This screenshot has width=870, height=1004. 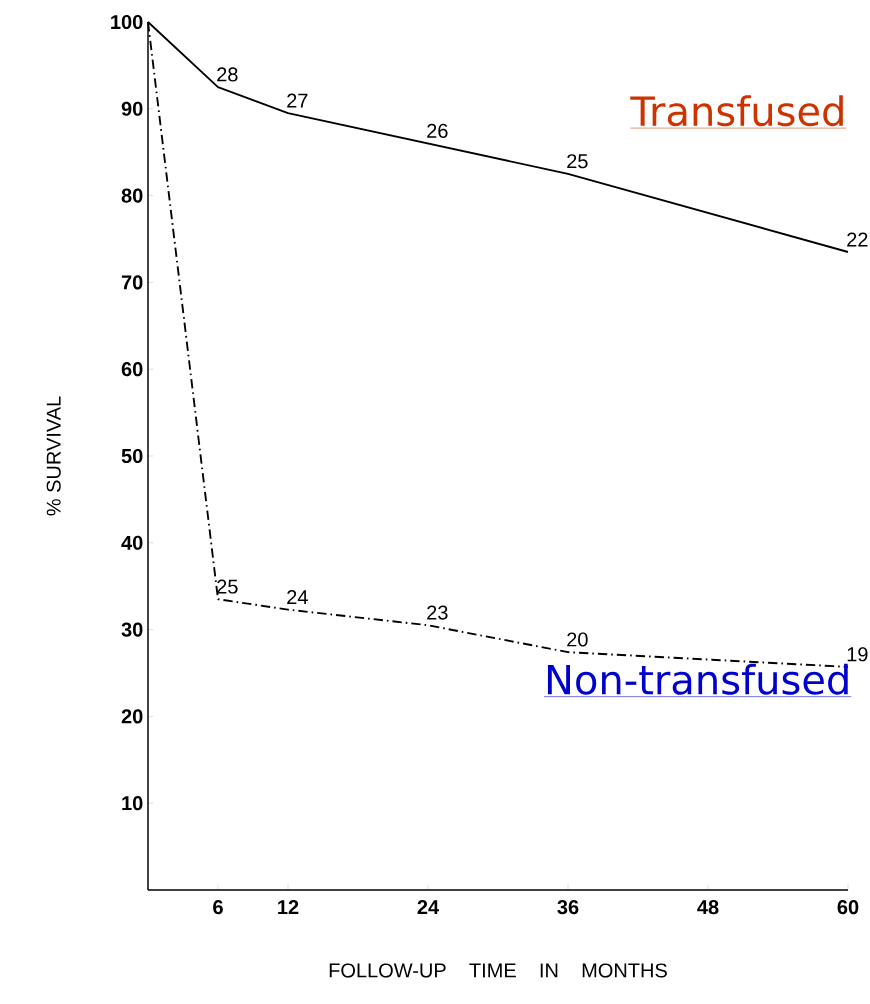 What do you see at coordinates (132, 456) in the screenshot?
I see `y-tick-label: 50` at bounding box center [132, 456].